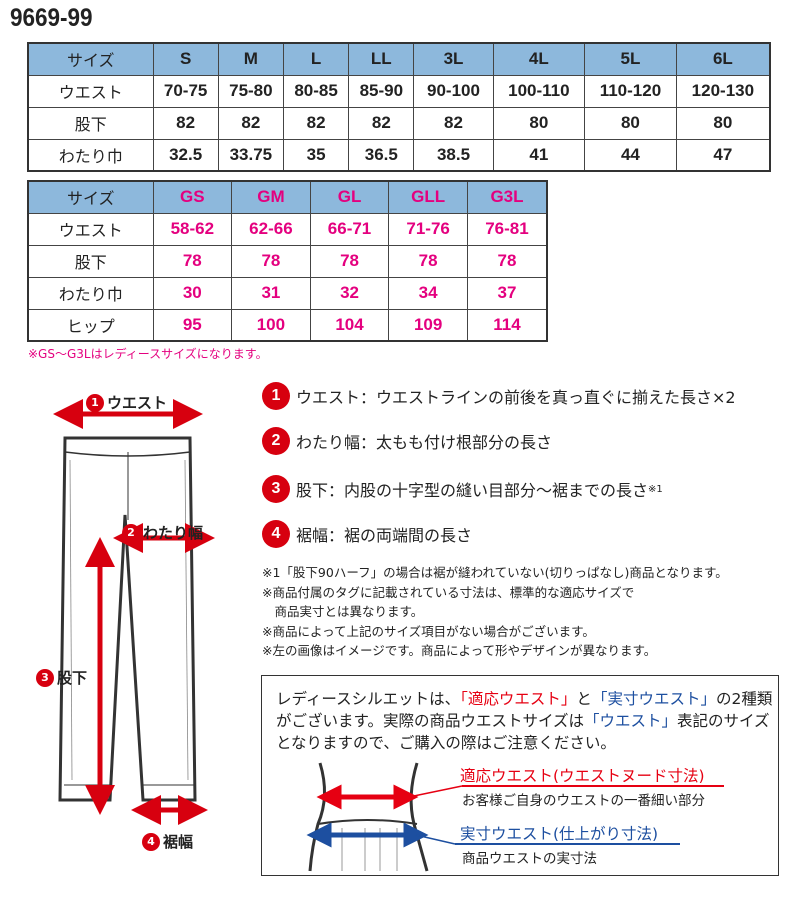  I want to click on table-cell: 34, so click(428, 293).